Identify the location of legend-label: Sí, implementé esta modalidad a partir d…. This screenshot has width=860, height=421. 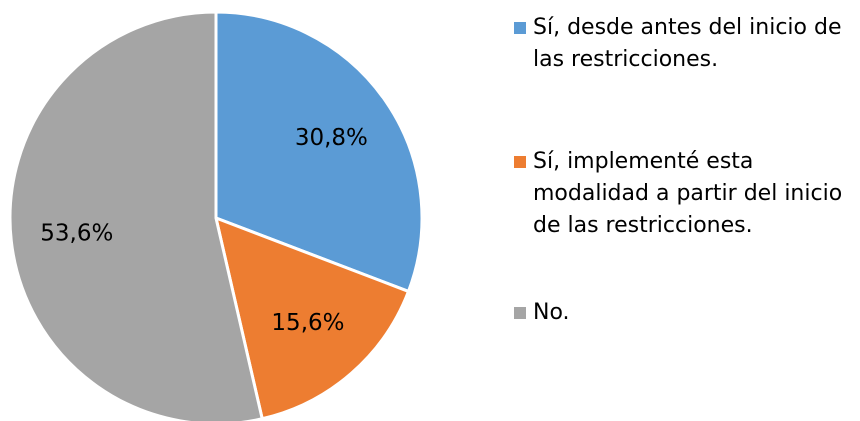
(688, 193).